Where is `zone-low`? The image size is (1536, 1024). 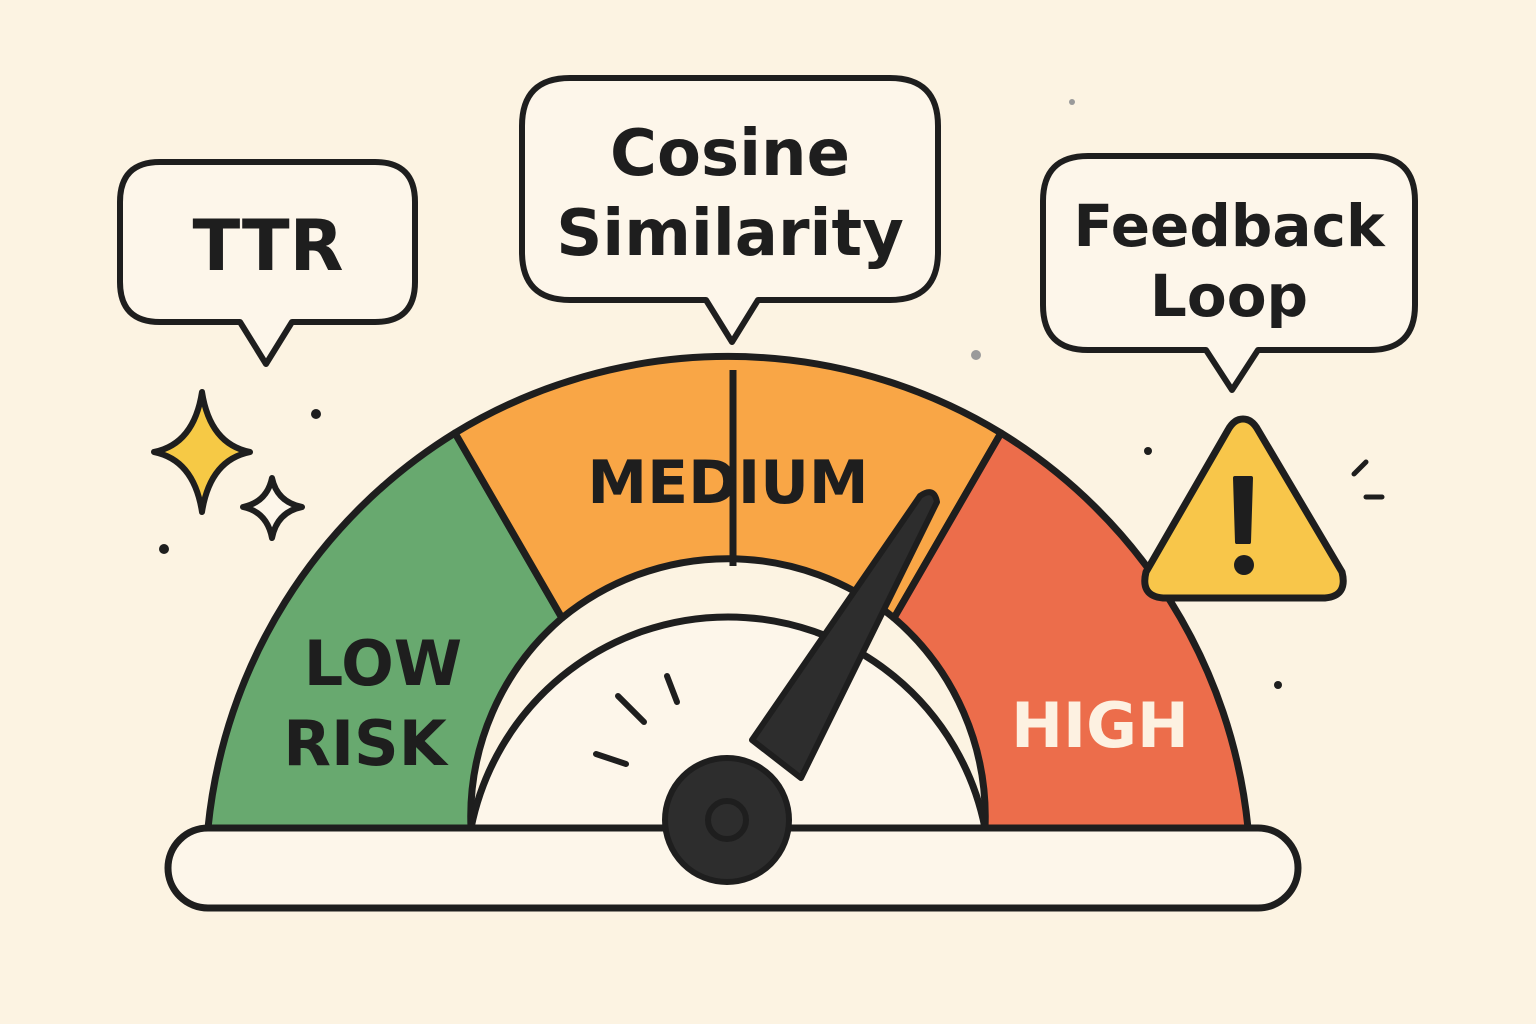 zone-low is located at coordinates (385, 630).